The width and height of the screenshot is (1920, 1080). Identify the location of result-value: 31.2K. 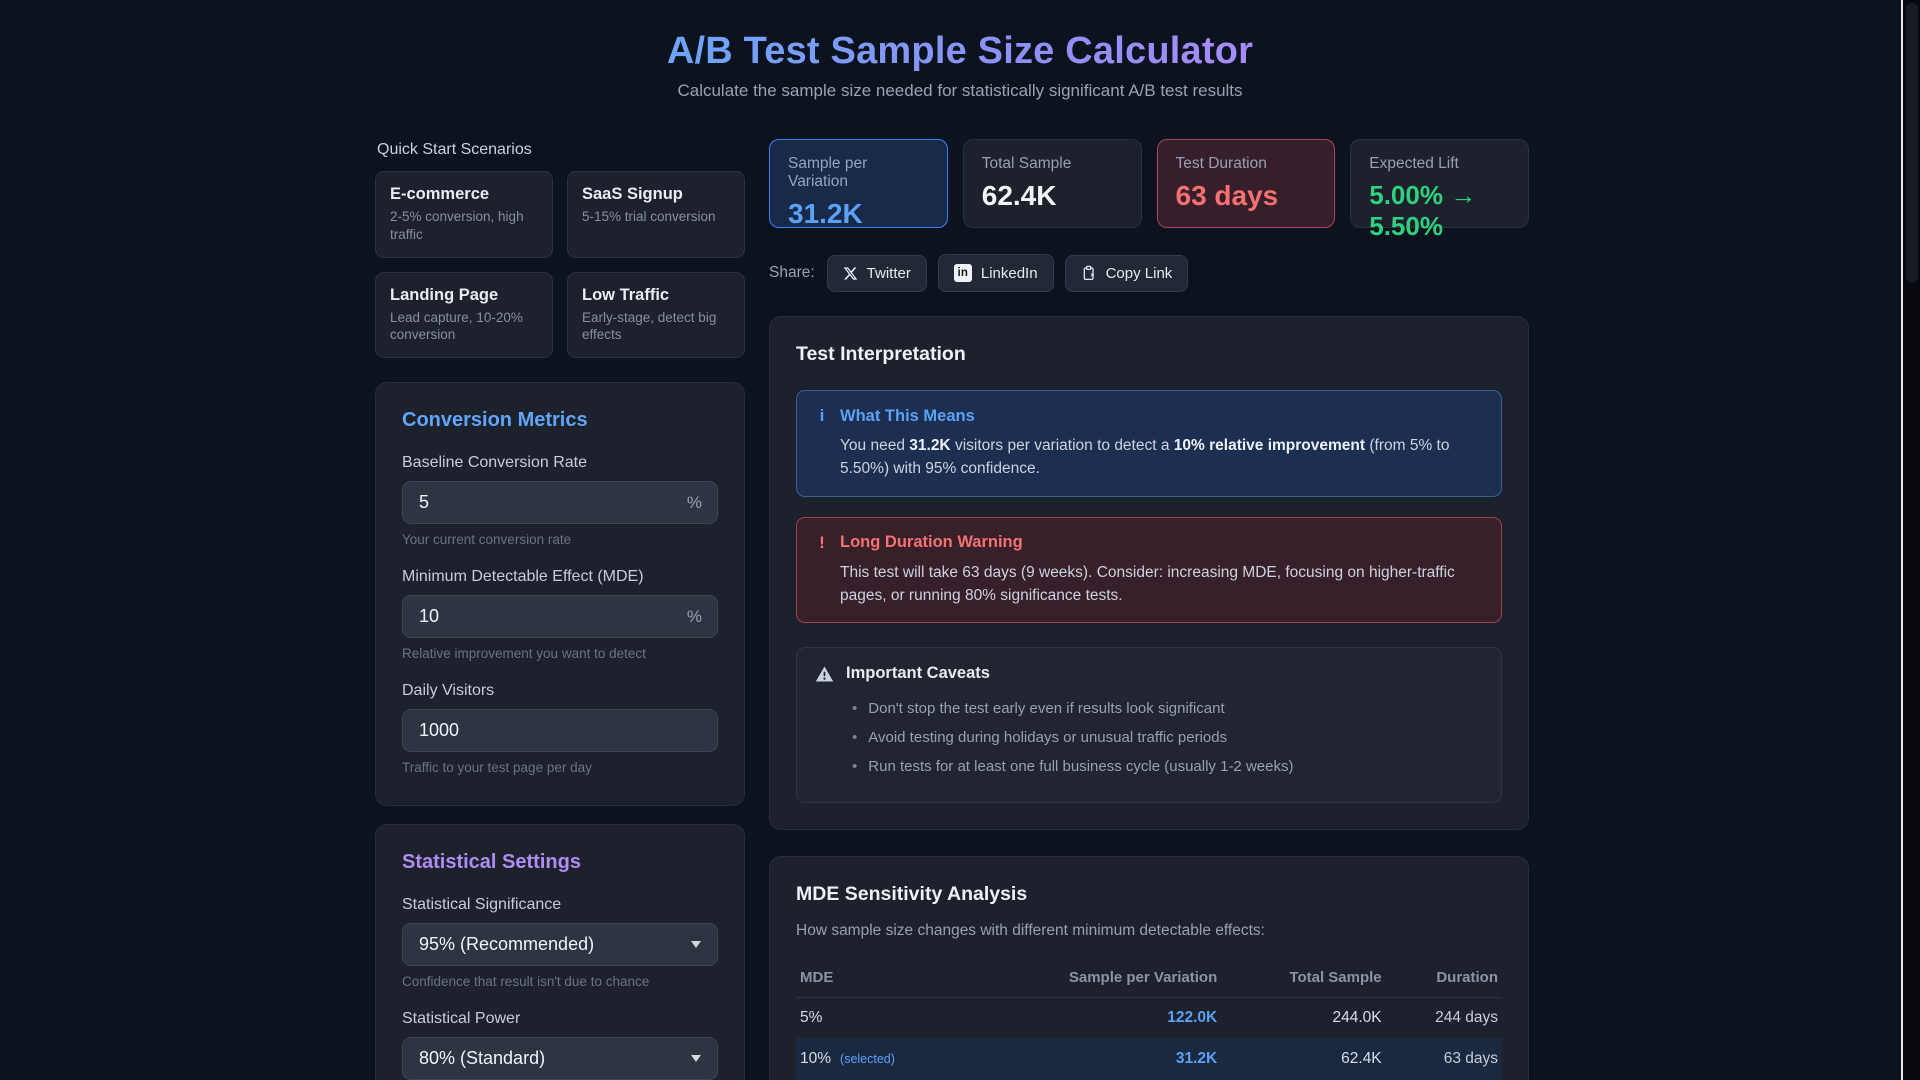
(825, 213).